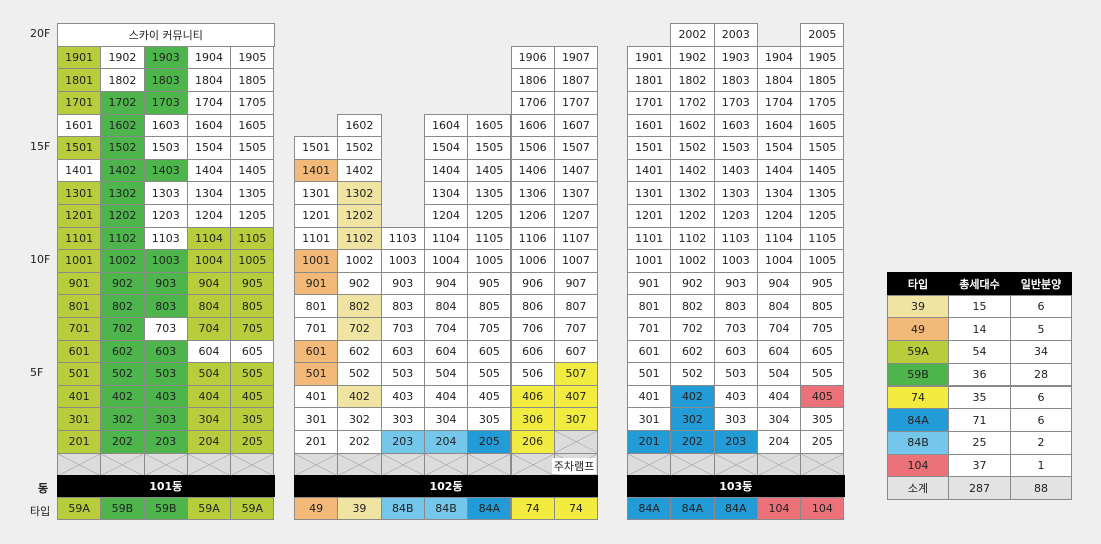 The height and width of the screenshot is (544, 1101). What do you see at coordinates (532, 57) in the screenshot?
I see `unit-cell: 1906` at bounding box center [532, 57].